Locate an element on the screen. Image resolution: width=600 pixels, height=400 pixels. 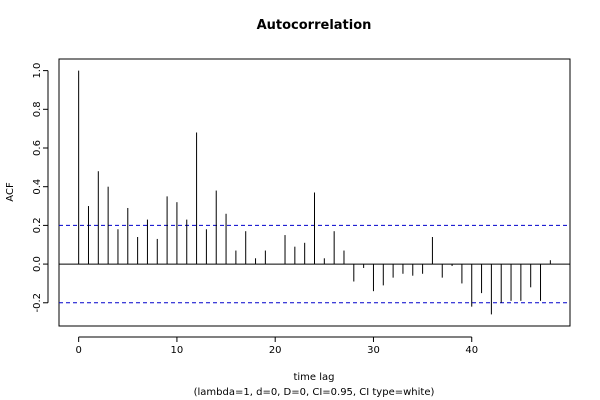
x-tick-label: 20 is located at coordinates (275, 350).